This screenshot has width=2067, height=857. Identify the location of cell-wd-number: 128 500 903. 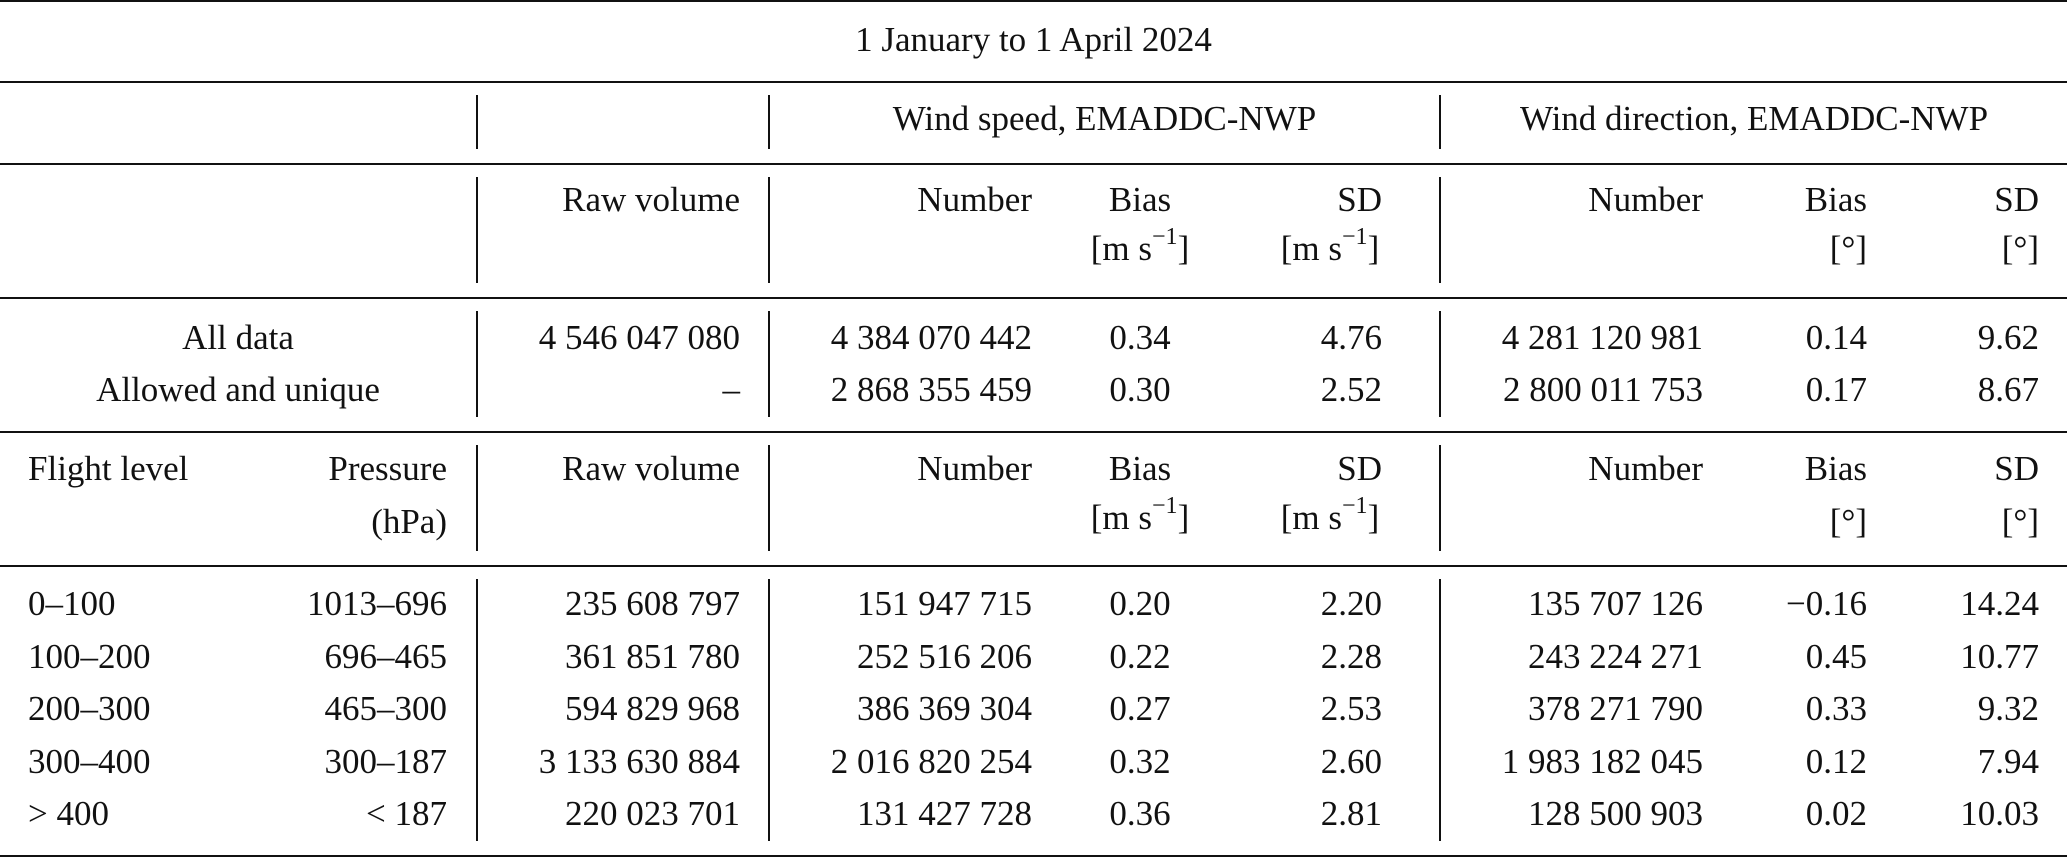
(1615, 813).